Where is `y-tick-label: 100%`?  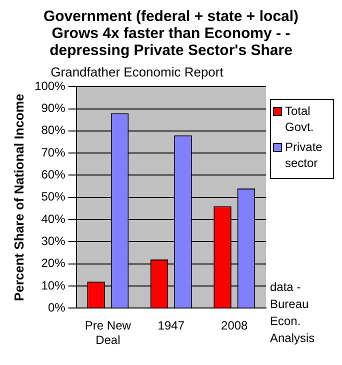
y-tick-label: 100% is located at coordinates (50, 85).